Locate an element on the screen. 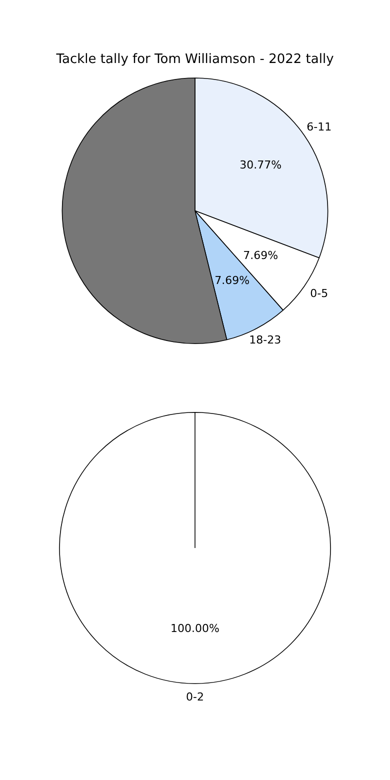 The image size is (390, 780). chart-title: Tackle tally for Tom Williamson - 2022 tally is located at coordinates (194, 60).